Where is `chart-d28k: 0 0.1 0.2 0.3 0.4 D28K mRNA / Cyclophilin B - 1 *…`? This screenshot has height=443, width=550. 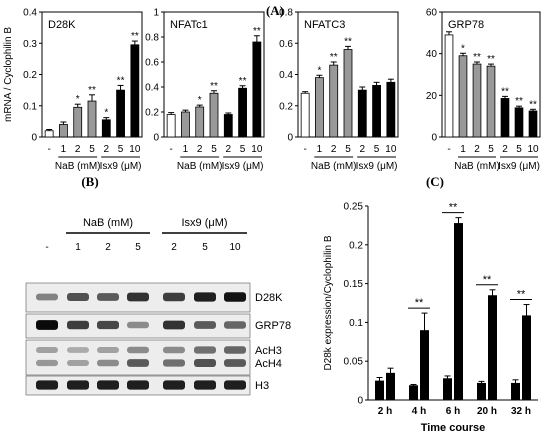 chart-d28k: 0 0.1 0.2 0.3 0.4 D28K mRNA / Cyclophilin B - 1 *… is located at coordinates (73, 90).